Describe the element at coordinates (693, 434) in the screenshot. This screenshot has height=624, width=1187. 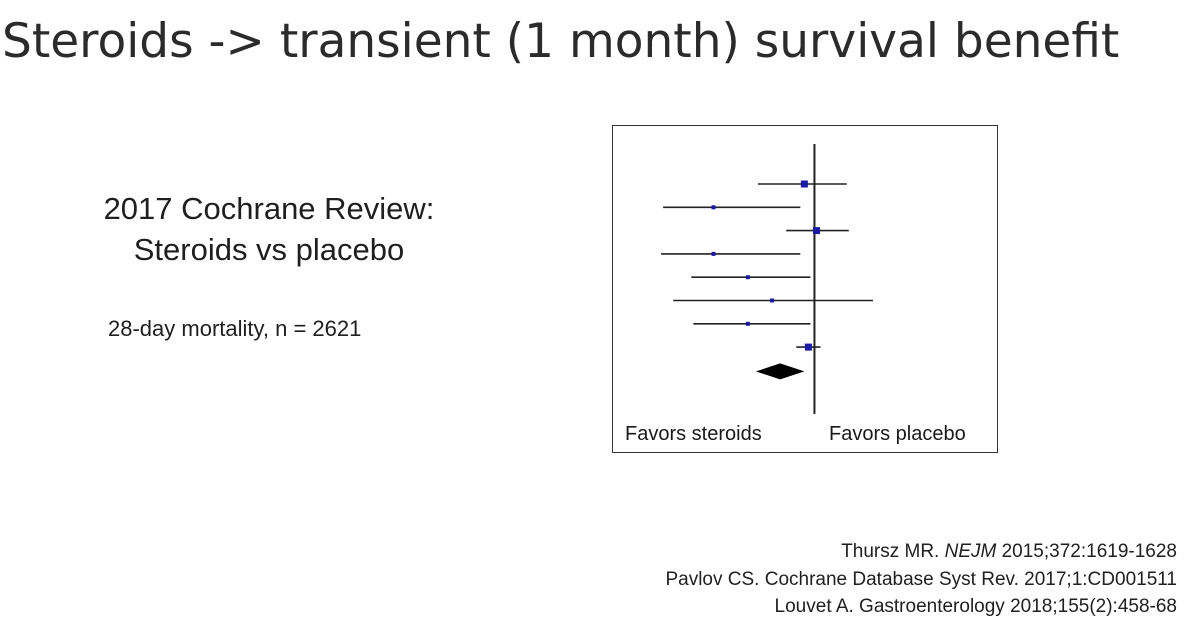
I see `favors-steroids-label: Favors steroids` at that location.